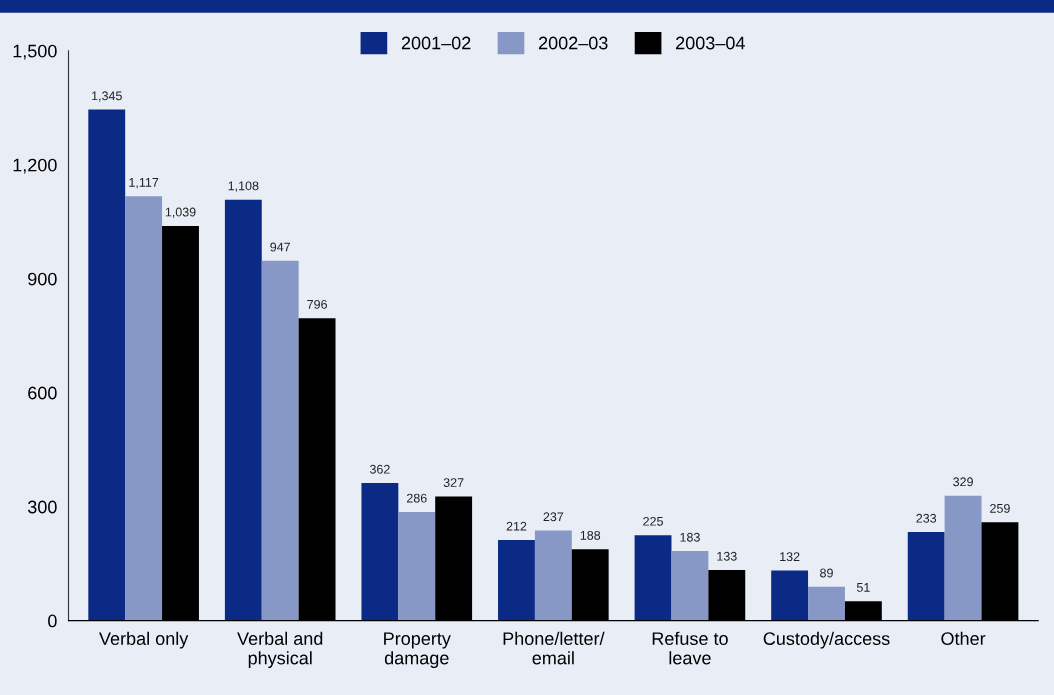 This screenshot has height=695, width=1054. Describe the element at coordinates (417, 650) in the screenshot. I see `x-tick-label: Property damage` at that location.